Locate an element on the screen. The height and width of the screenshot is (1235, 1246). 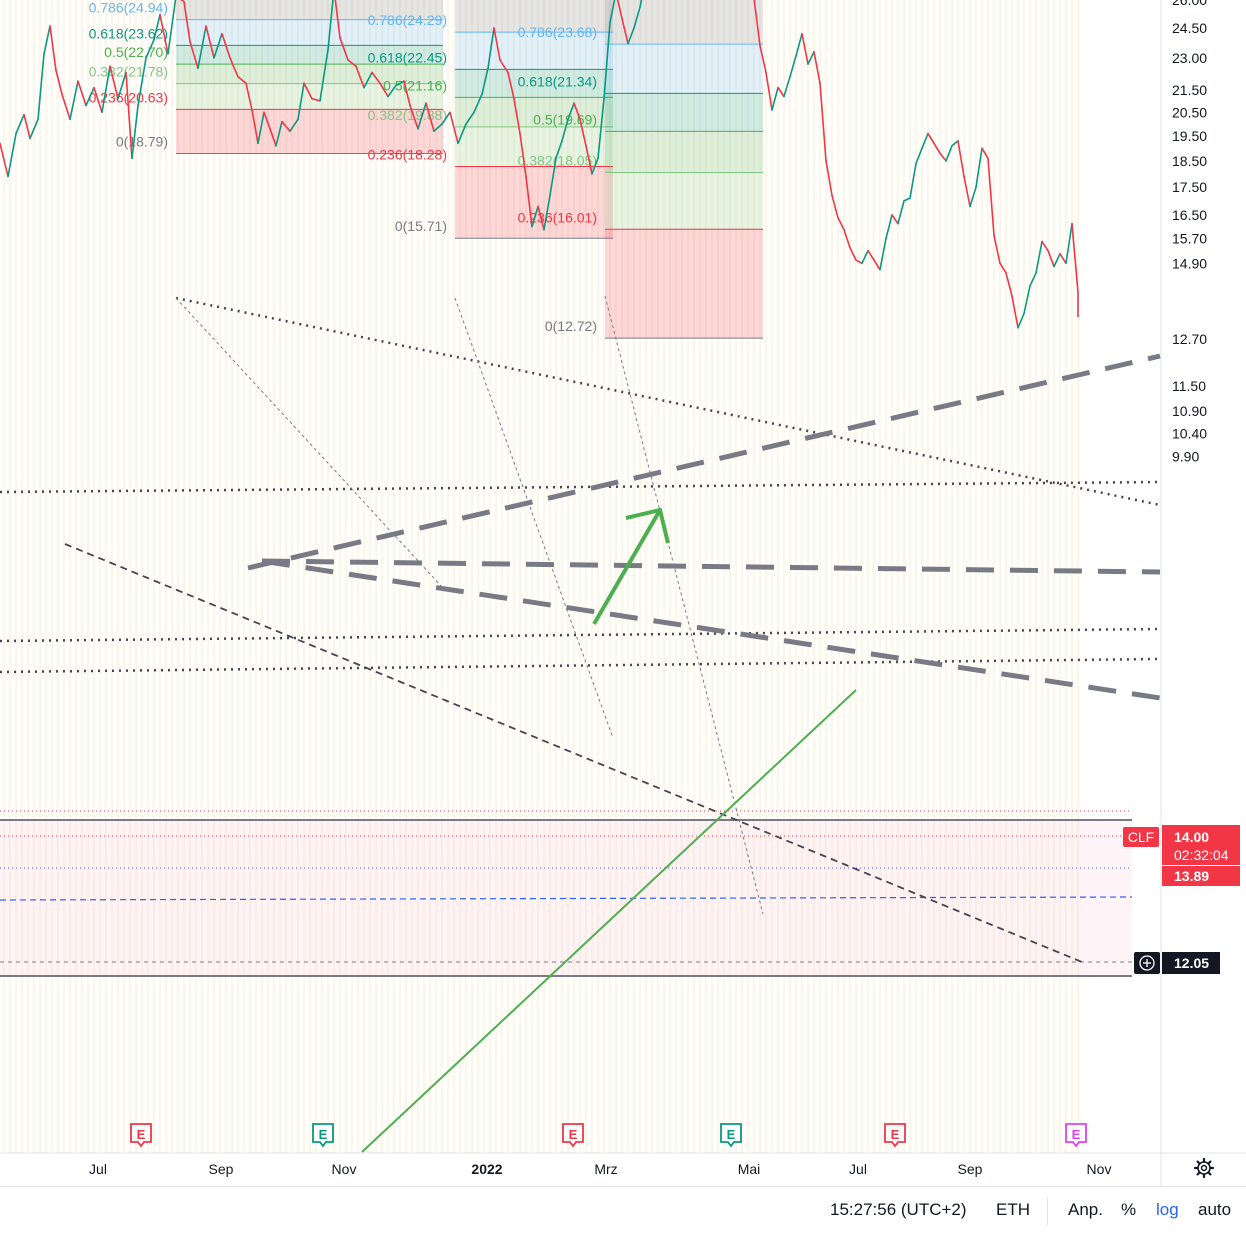
fib-level-label: 0.382(19.88) is located at coordinates (407, 115).